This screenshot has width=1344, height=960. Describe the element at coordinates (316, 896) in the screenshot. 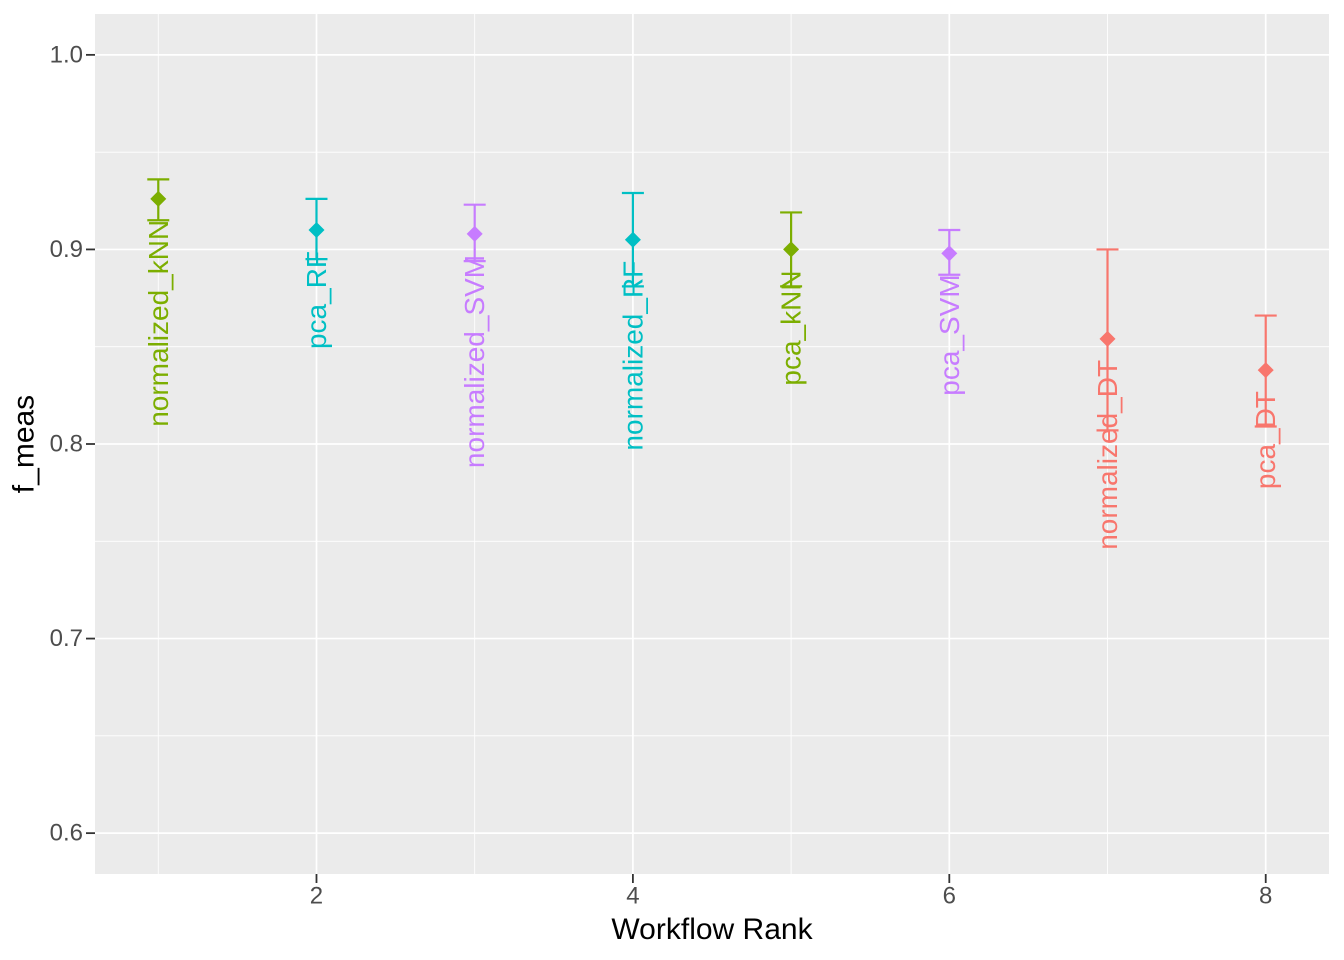

I see `x-tick-label: 2` at that location.